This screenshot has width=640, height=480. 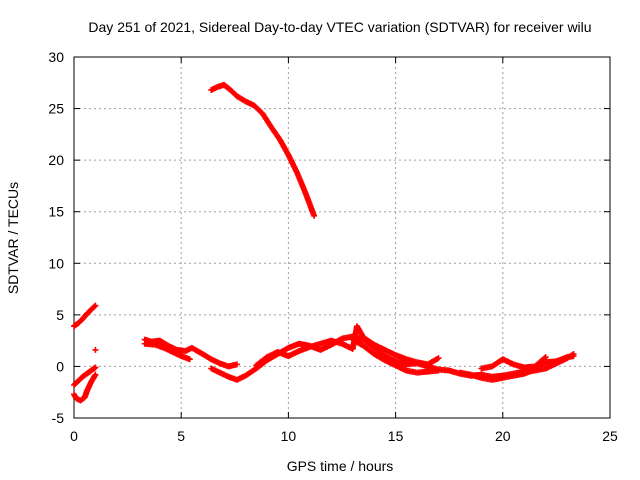 What do you see at coordinates (56, 57) in the screenshot?
I see `y-tick-label: 30` at bounding box center [56, 57].